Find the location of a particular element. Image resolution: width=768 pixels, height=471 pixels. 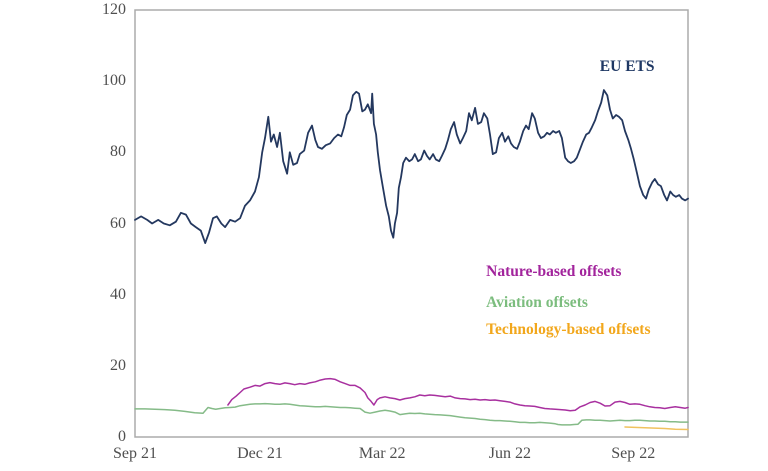

line-series-aviation-offsets is located at coordinates (411, 414).